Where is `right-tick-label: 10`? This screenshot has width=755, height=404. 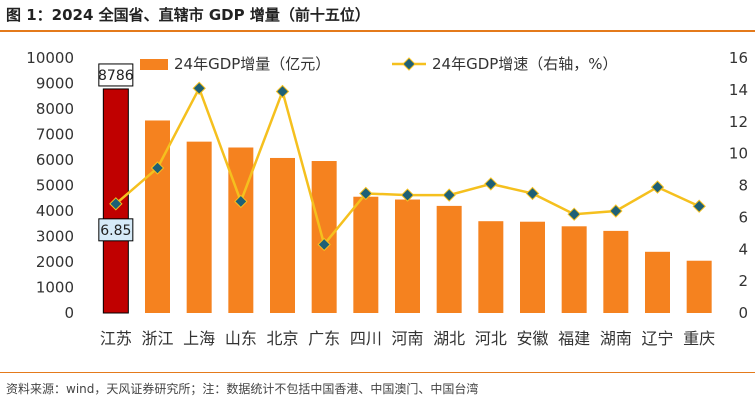 right-tick-label: 10 is located at coordinates (738, 154).